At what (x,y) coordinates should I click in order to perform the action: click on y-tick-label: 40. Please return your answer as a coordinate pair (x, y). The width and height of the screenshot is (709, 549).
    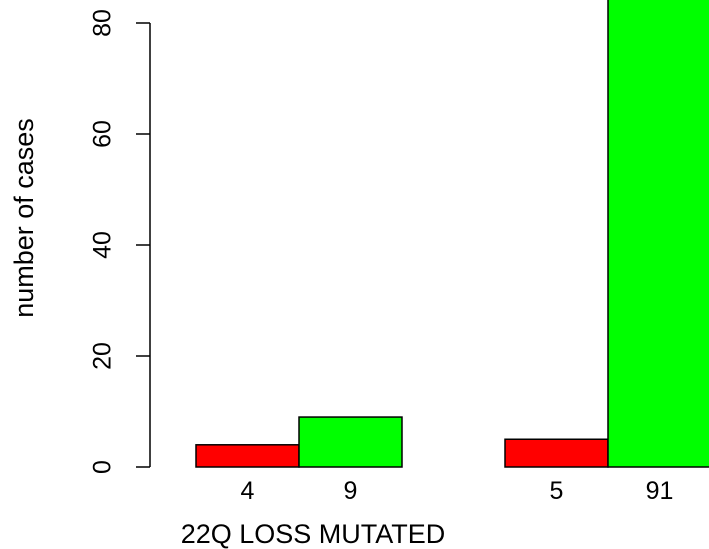
    Looking at the image, I should click on (103, 245).